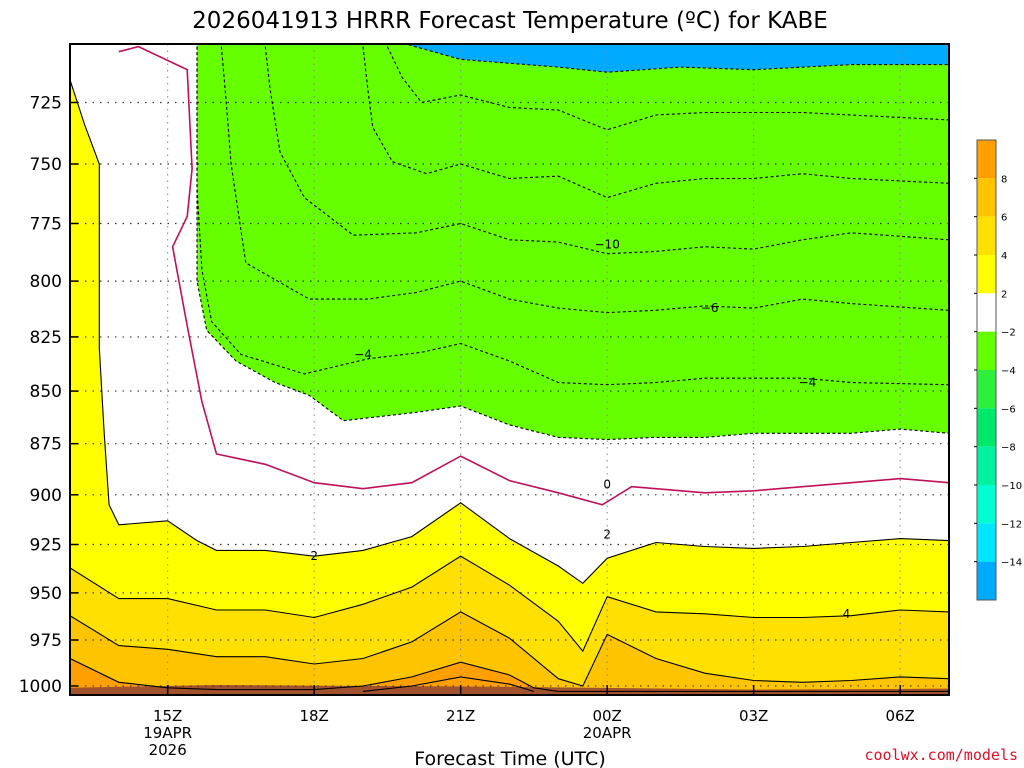 The image size is (1024, 768). I want to click on isotherm--14, so click(676, 58).